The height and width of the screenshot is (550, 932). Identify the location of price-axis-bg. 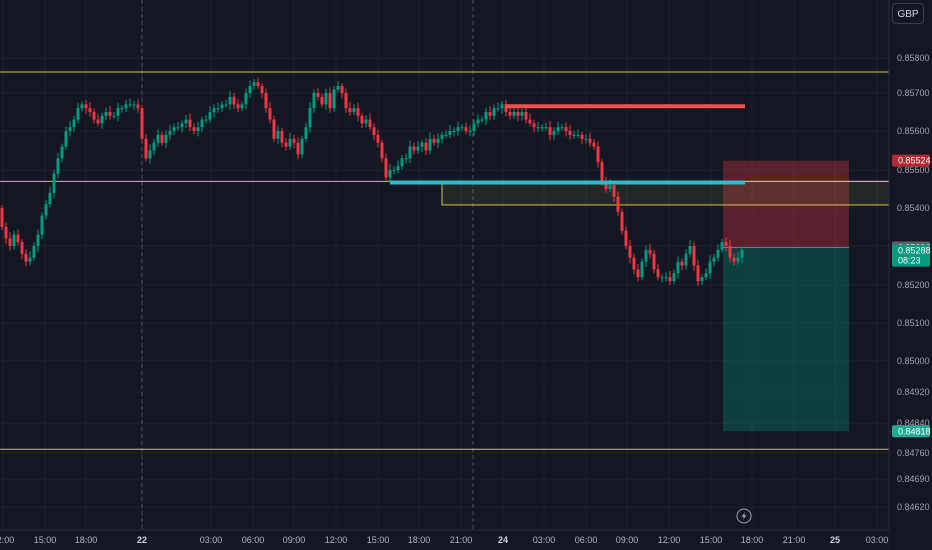
(910, 275).